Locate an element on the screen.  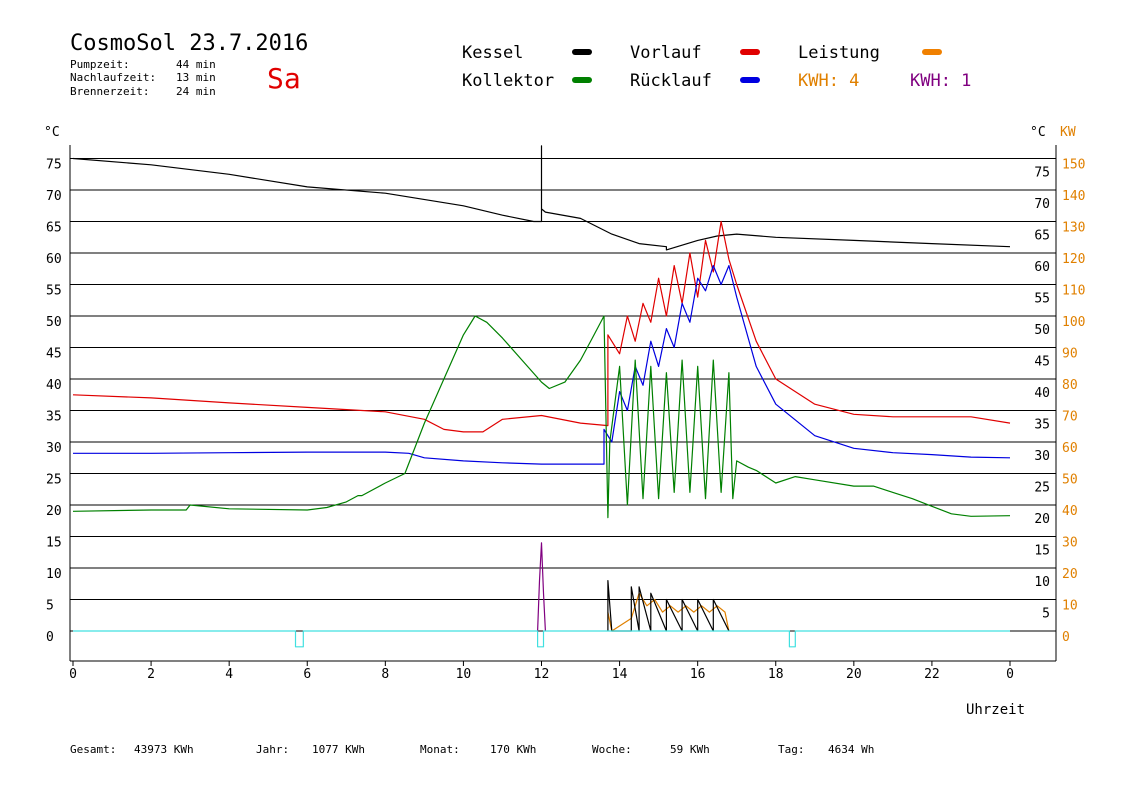
right-tick-label-c: 75 is located at coordinates (1042, 173).